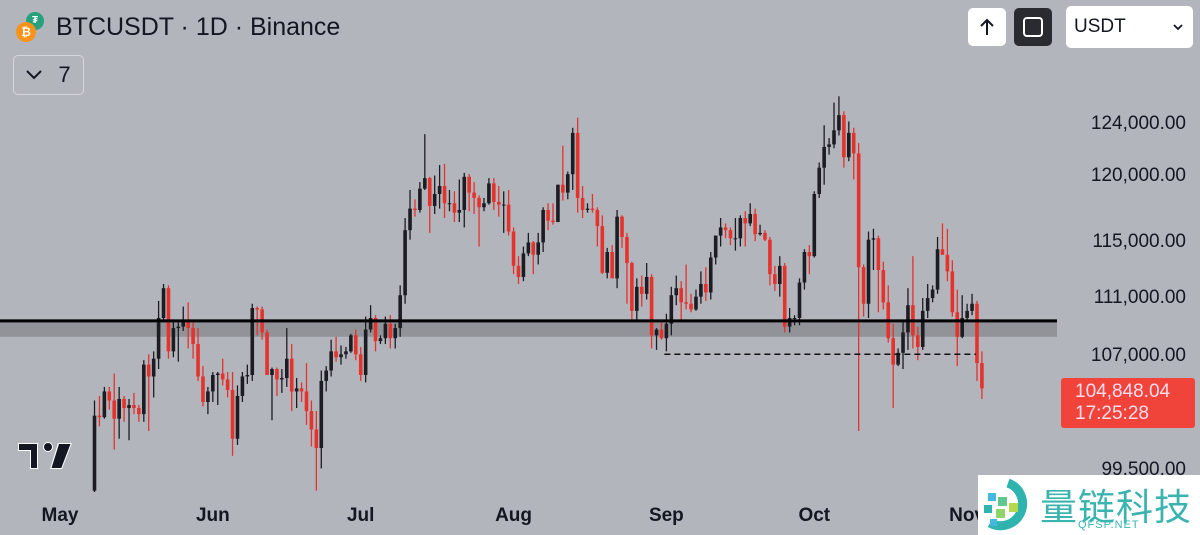 This screenshot has height=535, width=1200. I want to click on tradingview-logo-icon, so click(46, 456).